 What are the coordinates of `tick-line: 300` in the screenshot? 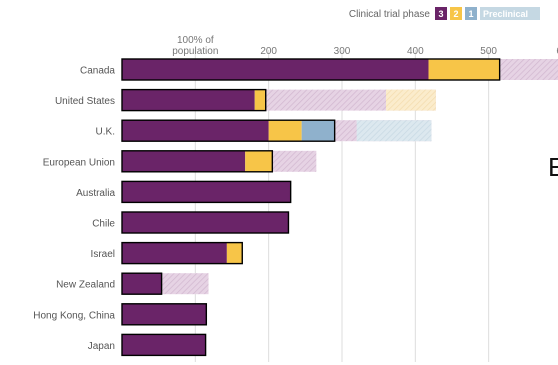 It's located at (342, 51).